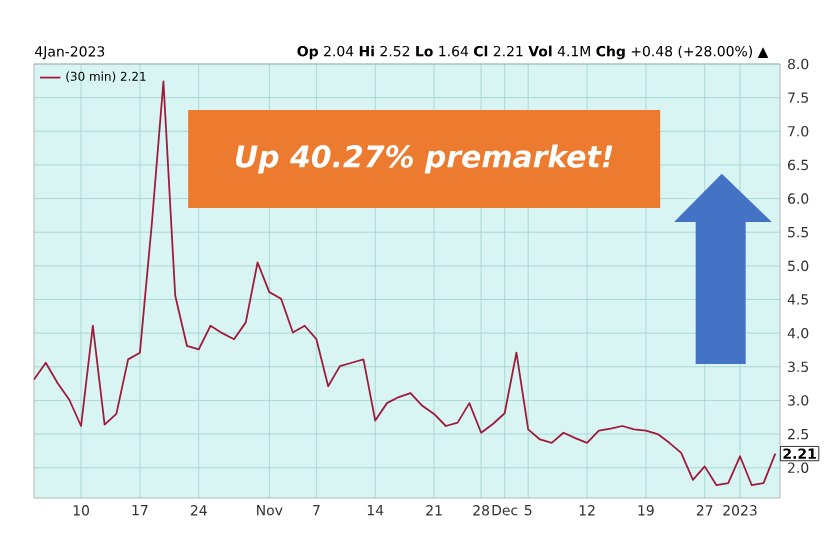  I want to click on annotation: Up 40.27% premarket!, so click(424, 159).